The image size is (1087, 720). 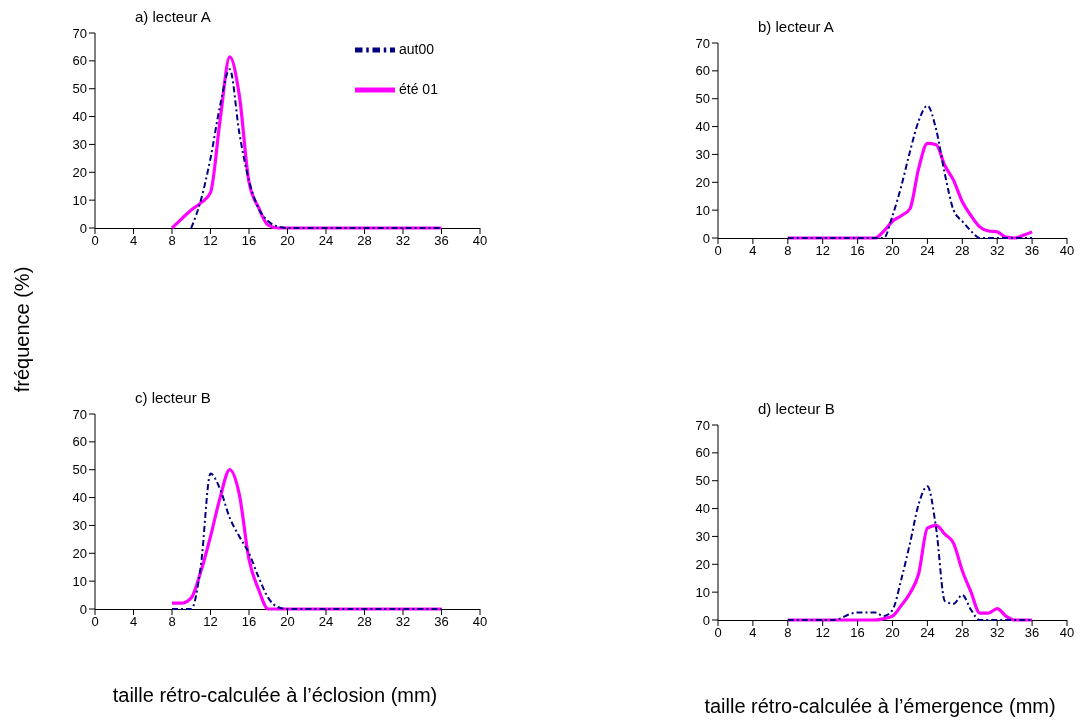 What do you see at coordinates (796, 408) in the screenshot?
I see `chart-title: d) lecteur B` at bounding box center [796, 408].